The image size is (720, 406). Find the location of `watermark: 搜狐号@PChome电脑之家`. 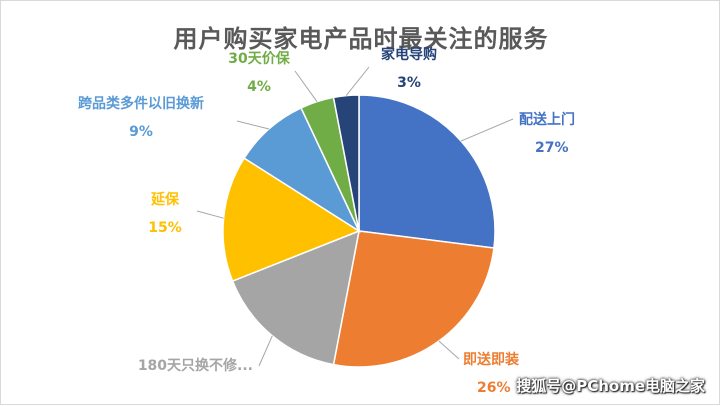

watermark: 搜狐号@PChome电脑之家 is located at coordinates (610, 386).